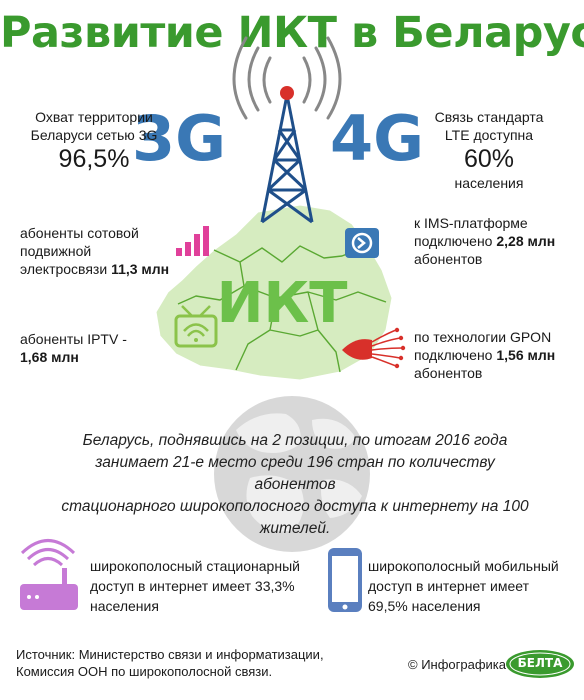 This screenshot has width=584, height=700. What do you see at coordinates (90, 348) in the screenshot?
I see `stat-iptv: абоненты IPTV - 1,68 млн` at bounding box center [90, 348].